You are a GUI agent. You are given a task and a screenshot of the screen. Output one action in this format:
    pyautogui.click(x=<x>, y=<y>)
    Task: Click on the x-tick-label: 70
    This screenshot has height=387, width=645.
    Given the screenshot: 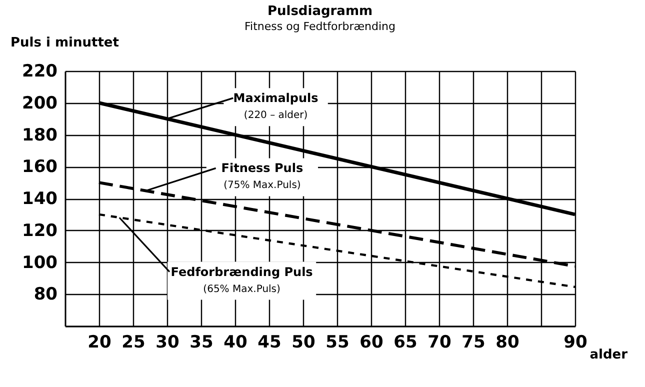 What is the action you would take?
    pyautogui.click(x=440, y=342)
    